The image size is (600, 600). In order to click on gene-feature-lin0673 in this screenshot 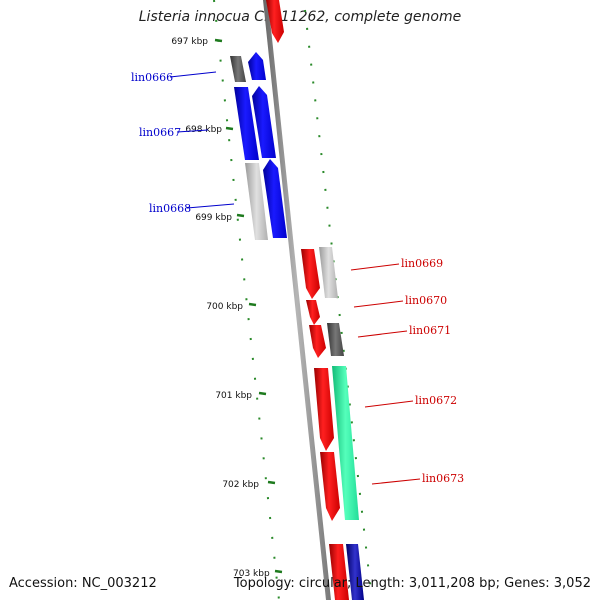, I will do `click(330, 486)`.